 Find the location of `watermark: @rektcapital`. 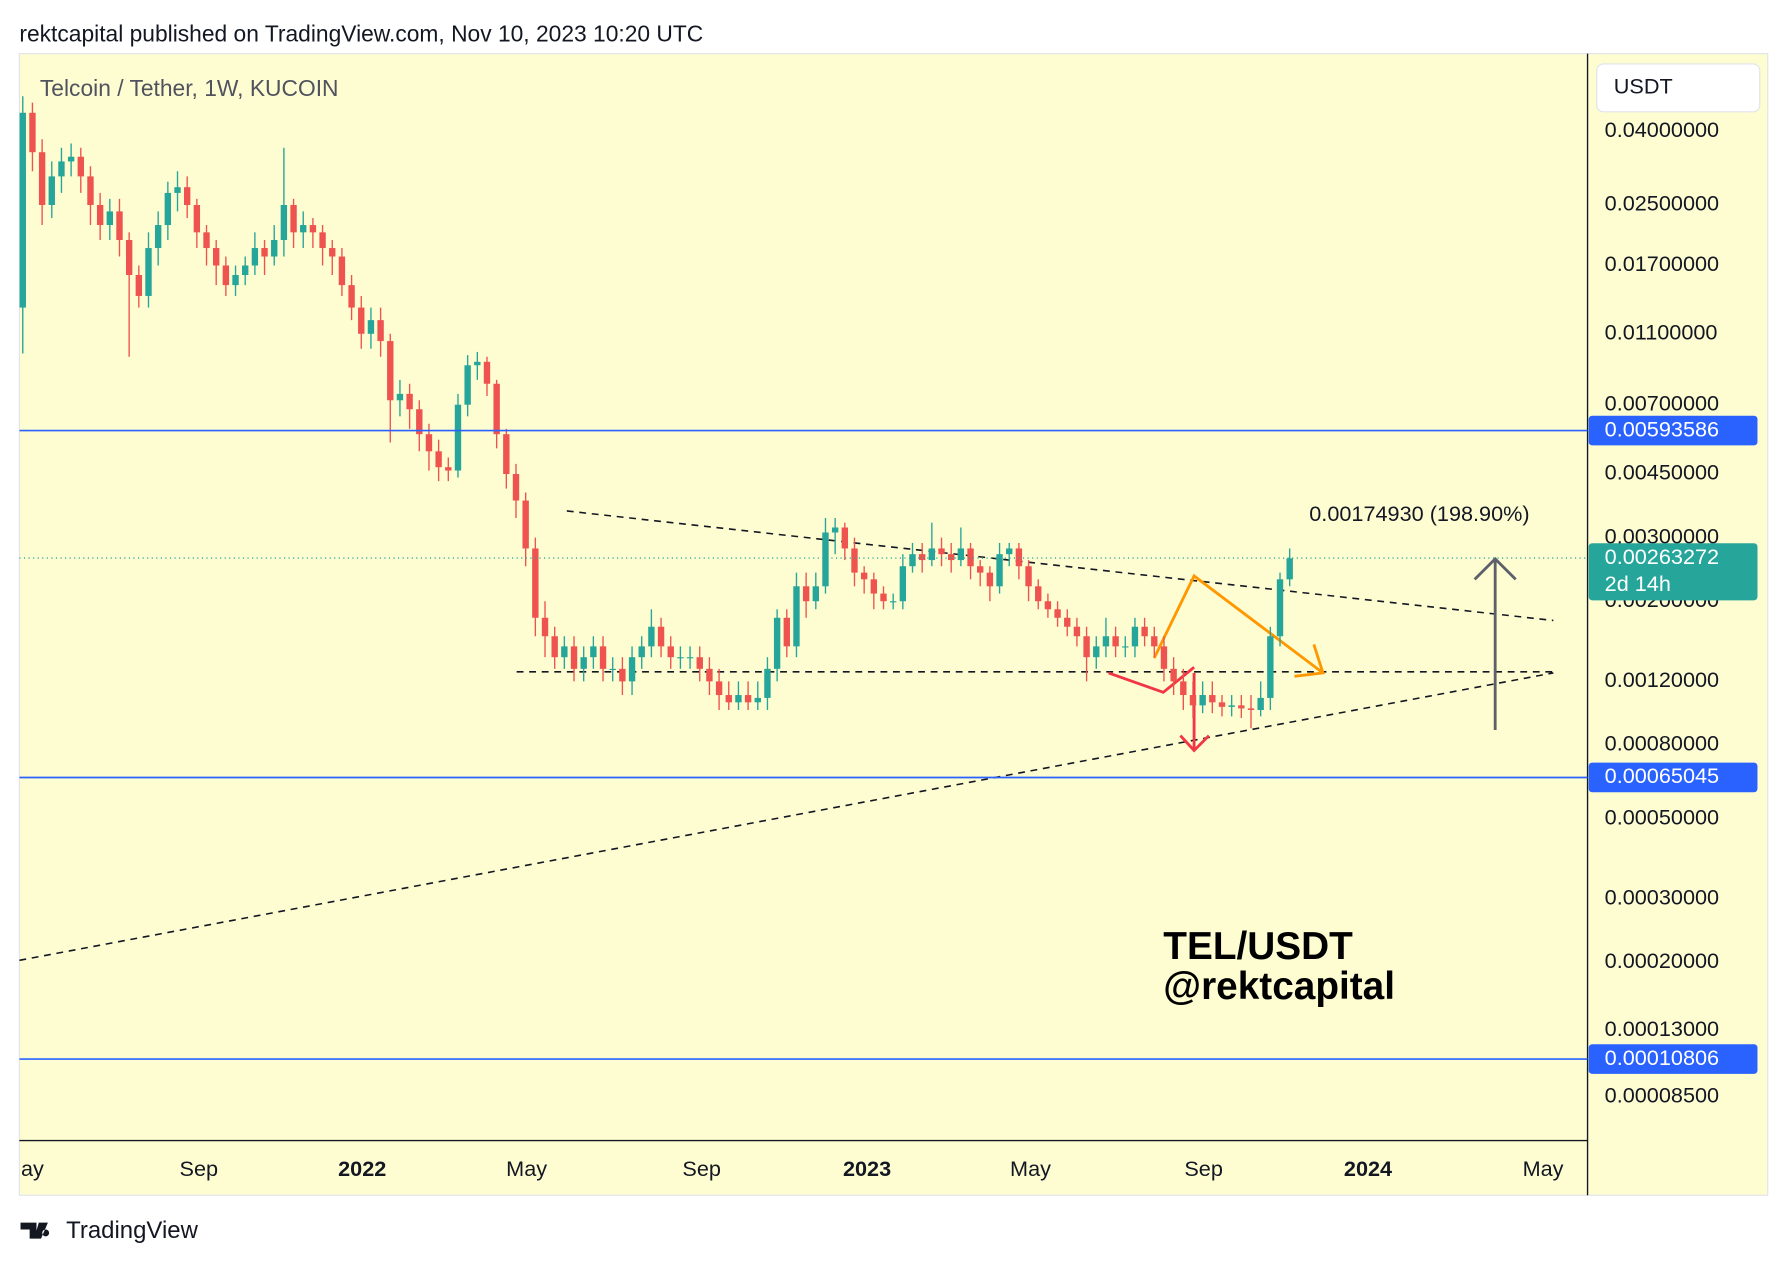

watermark: @rektcapital is located at coordinates (1279, 986).